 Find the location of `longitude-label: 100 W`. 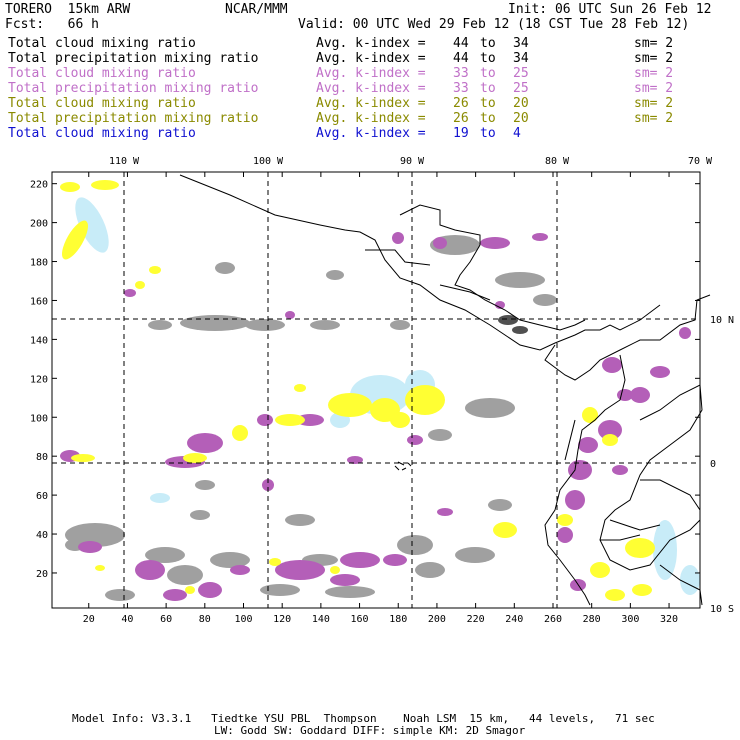

longitude-label: 100 W is located at coordinates (268, 161).